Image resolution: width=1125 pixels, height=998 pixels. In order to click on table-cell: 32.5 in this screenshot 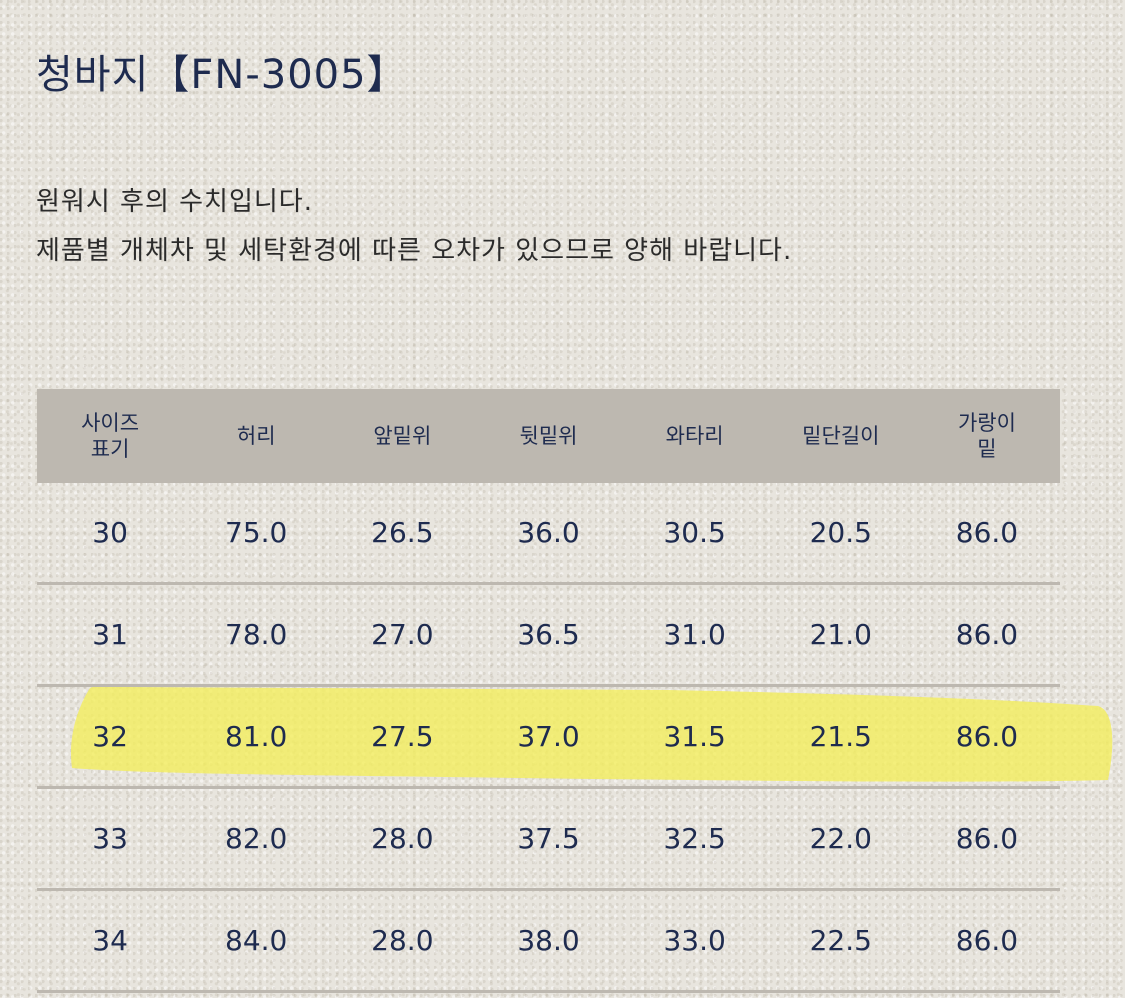, I will do `click(694, 839)`.